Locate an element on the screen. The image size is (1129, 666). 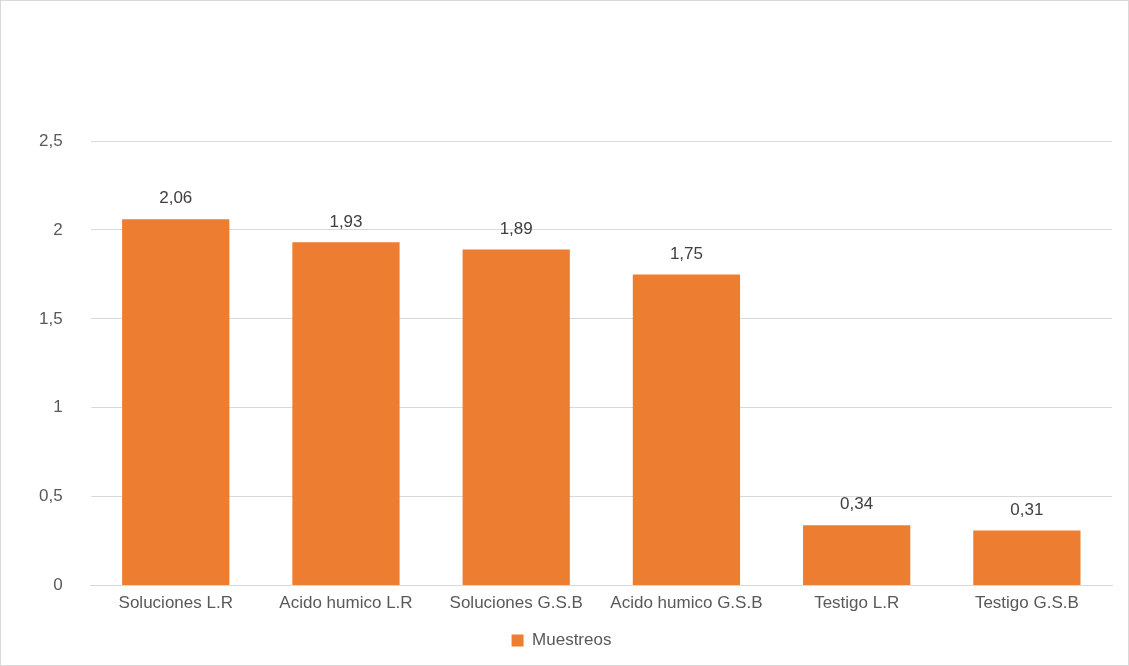
y-tick-label: 0 is located at coordinates (58, 585).